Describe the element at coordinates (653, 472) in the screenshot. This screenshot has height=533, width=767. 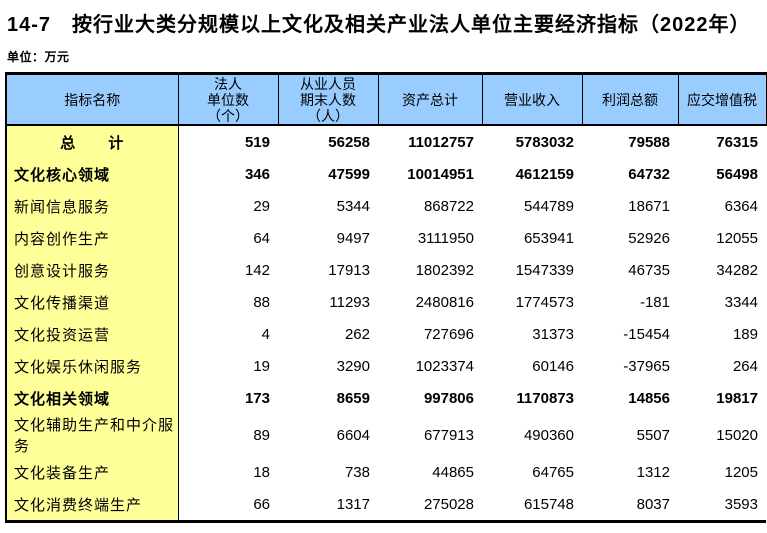
I see `cell-profit: 1312` at that location.